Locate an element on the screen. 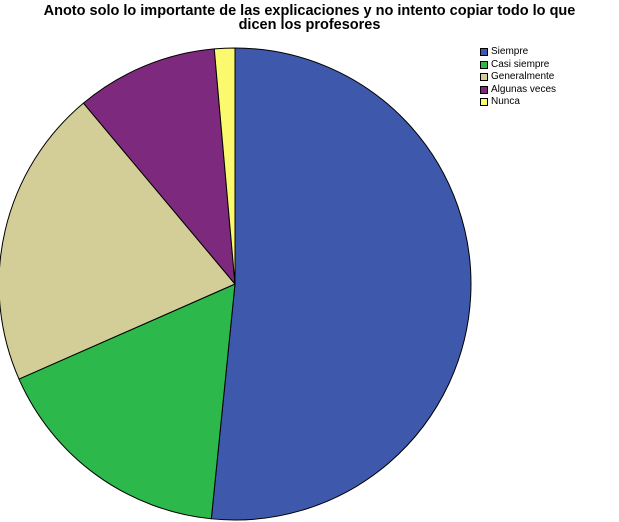 The height and width of the screenshot is (522, 619). legend-item-nunca: Nunca is located at coordinates (518, 102).